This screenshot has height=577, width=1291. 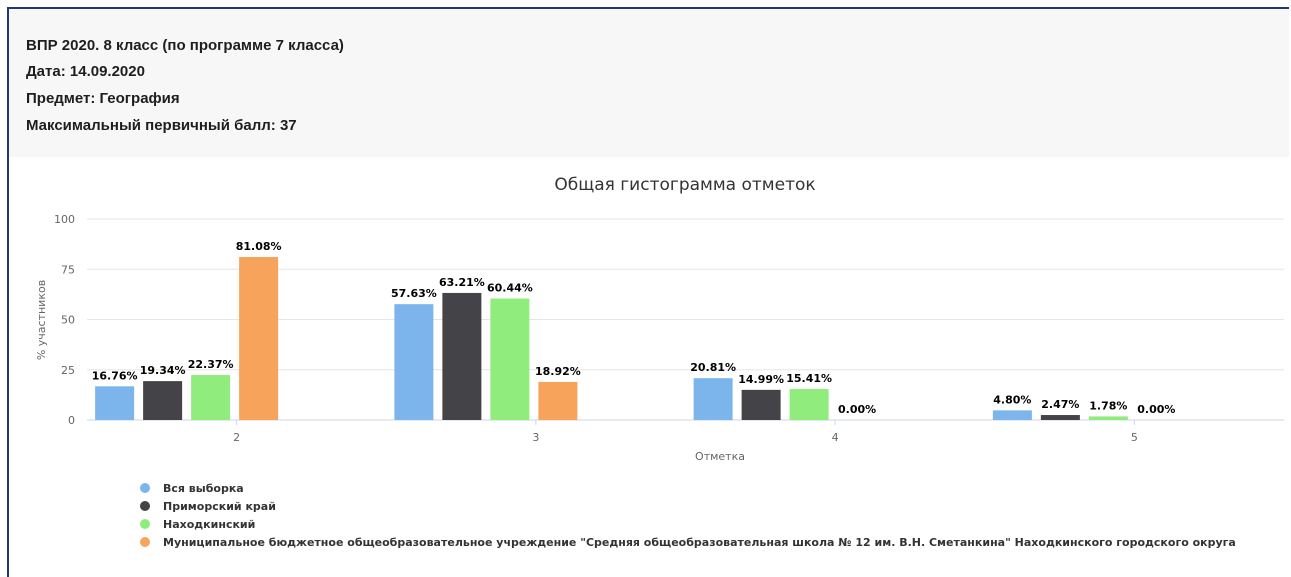 What do you see at coordinates (809, 378) in the screenshot?
I see `data-label: 15.41%` at bounding box center [809, 378].